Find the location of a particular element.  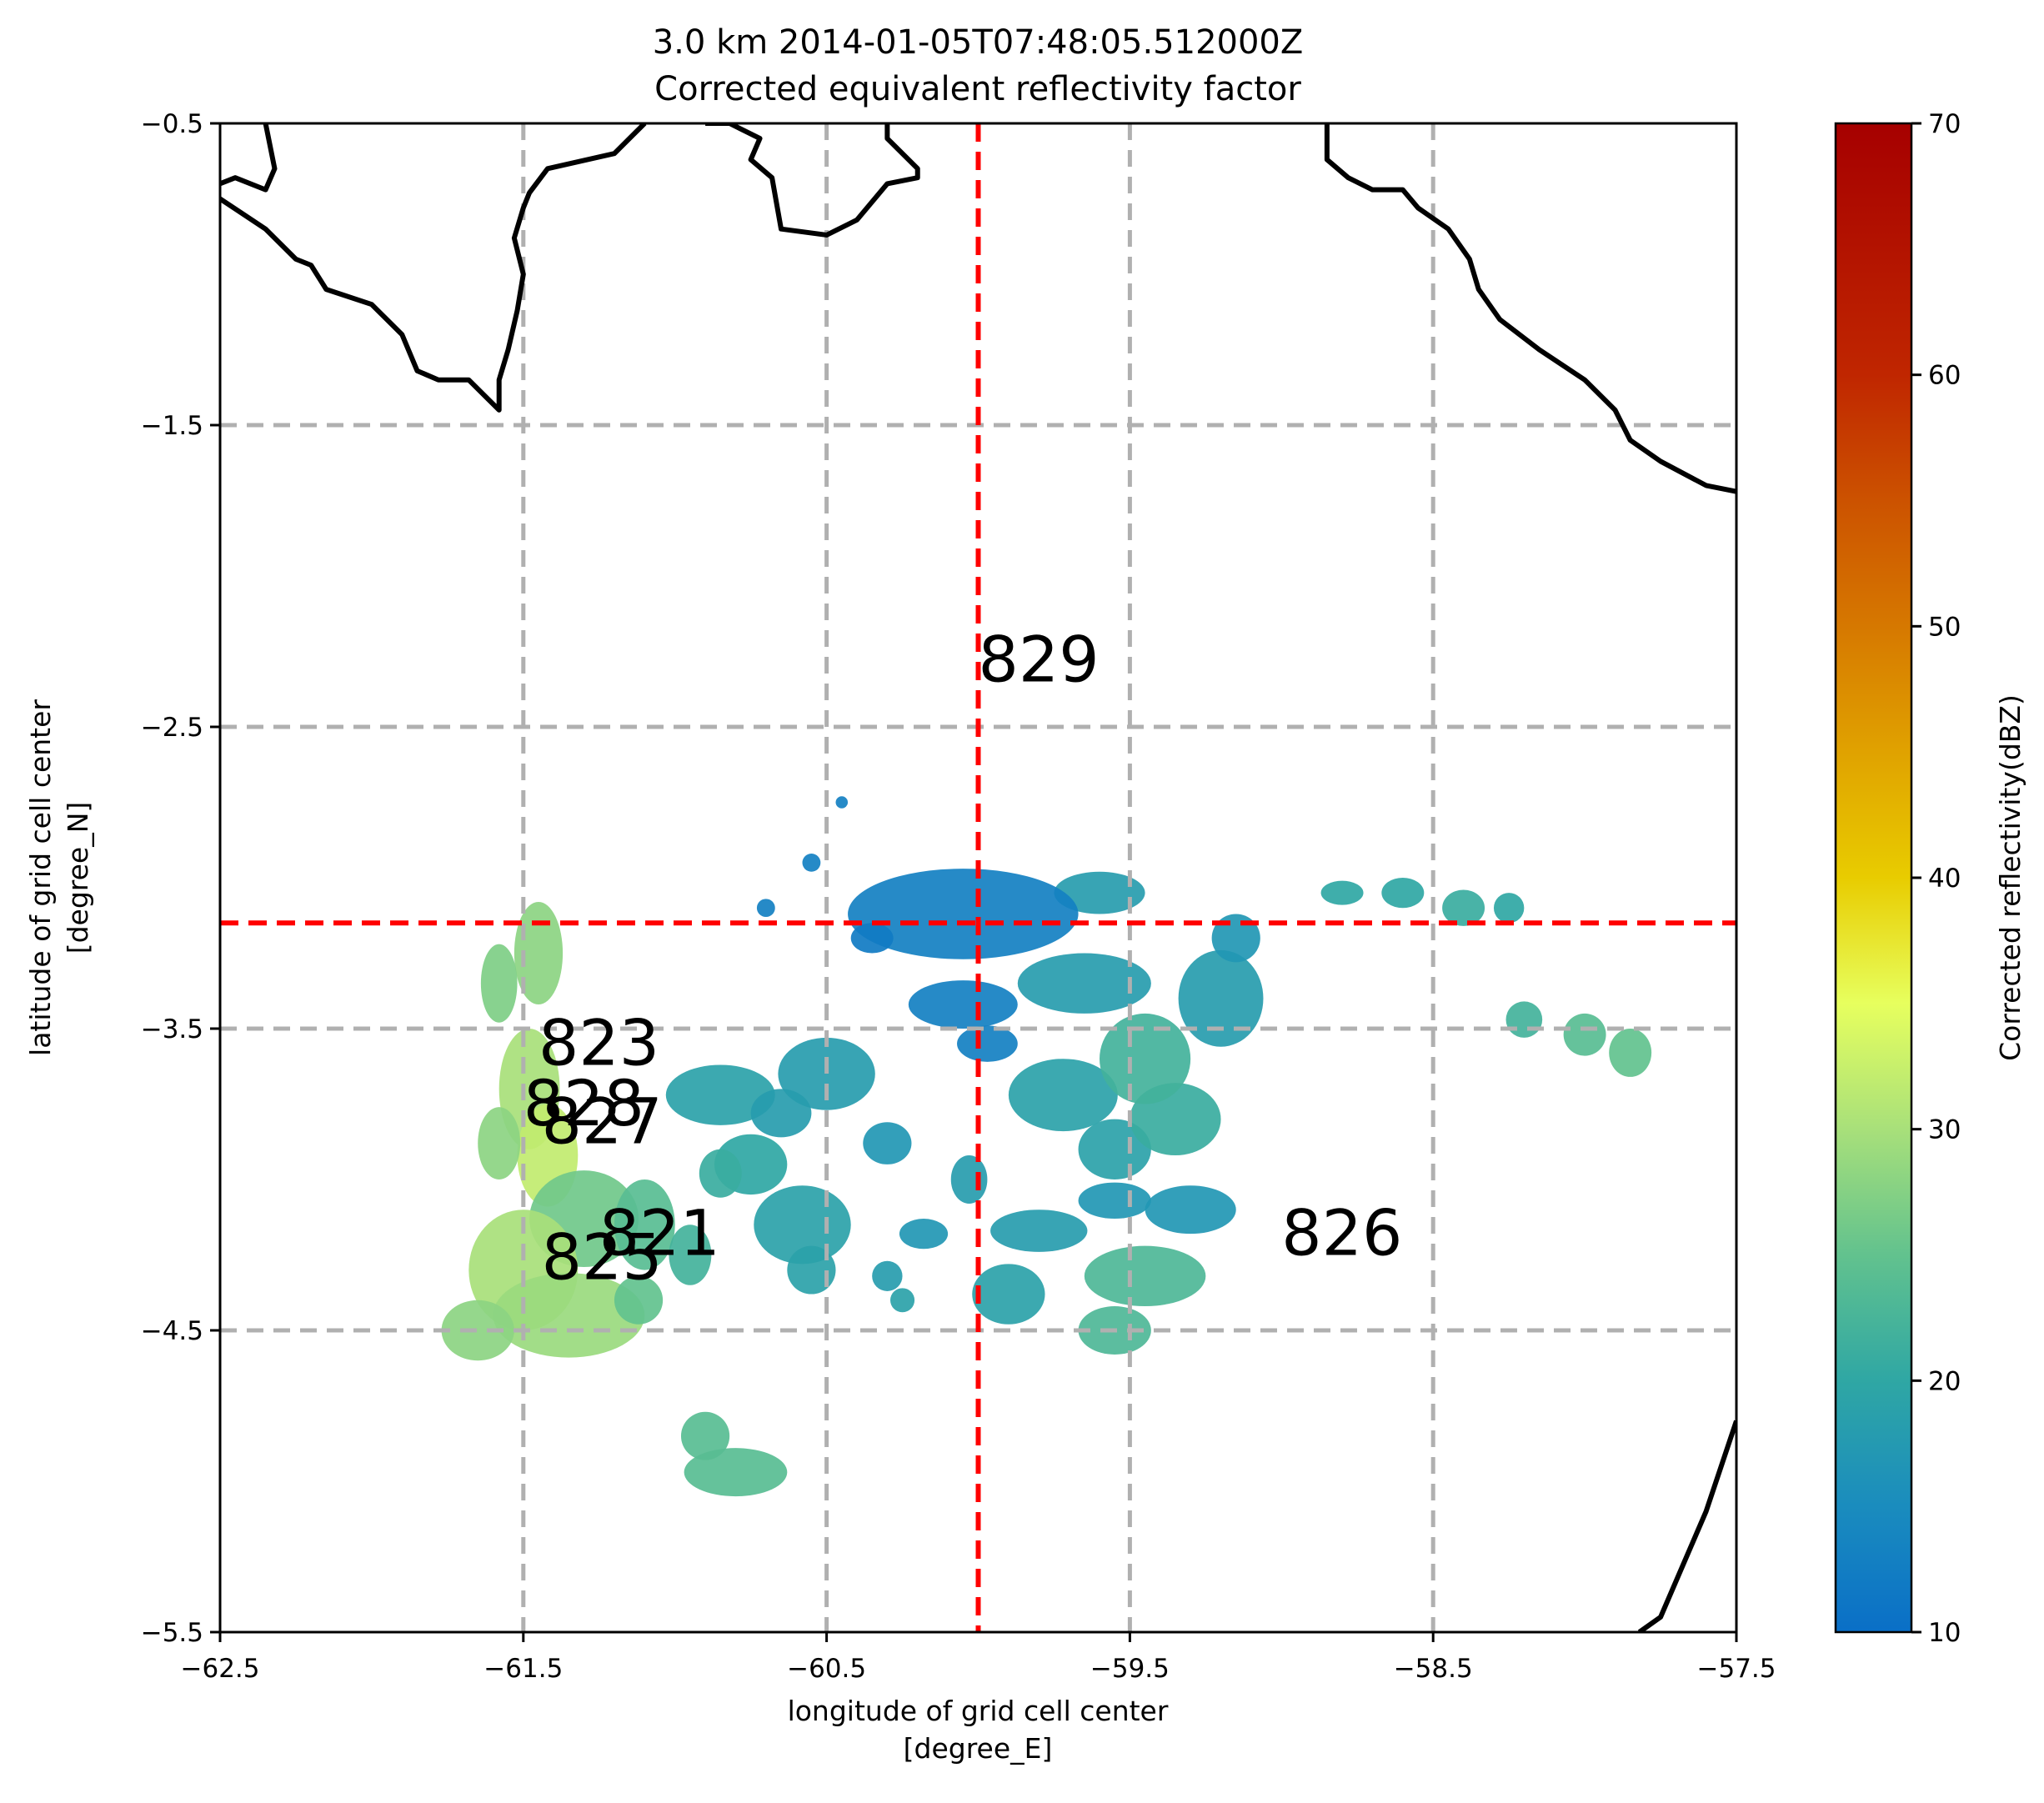

x-tick-label: −60.5 is located at coordinates (827, 1669).